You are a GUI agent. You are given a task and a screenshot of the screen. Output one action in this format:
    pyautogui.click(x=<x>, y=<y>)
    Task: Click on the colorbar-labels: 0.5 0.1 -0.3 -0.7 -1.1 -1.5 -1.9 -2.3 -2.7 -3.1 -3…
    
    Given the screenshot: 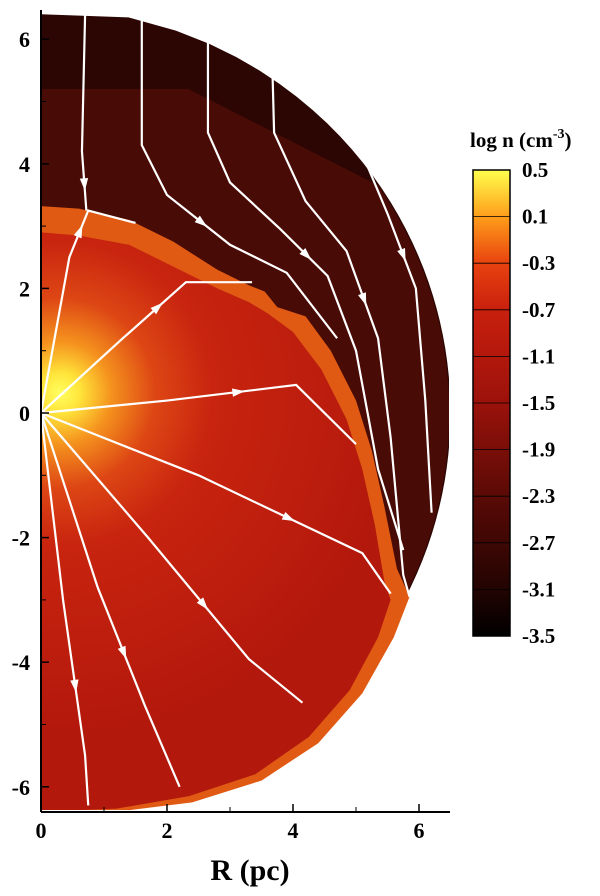 What is the action you would take?
    pyautogui.click(x=514, y=403)
    